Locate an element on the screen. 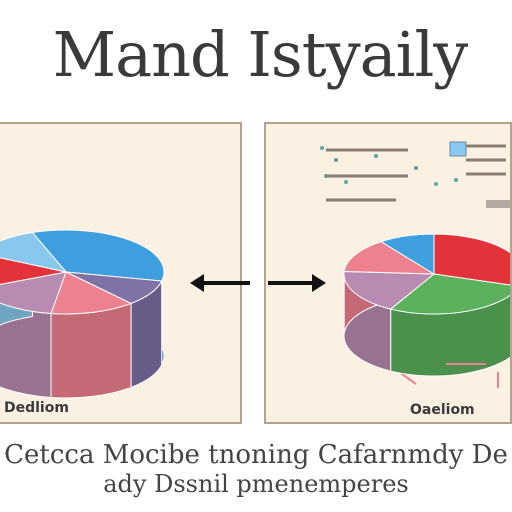 The width and height of the screenshot is (512, 512). left-arrow-icon is located at coordinates (220, 283).